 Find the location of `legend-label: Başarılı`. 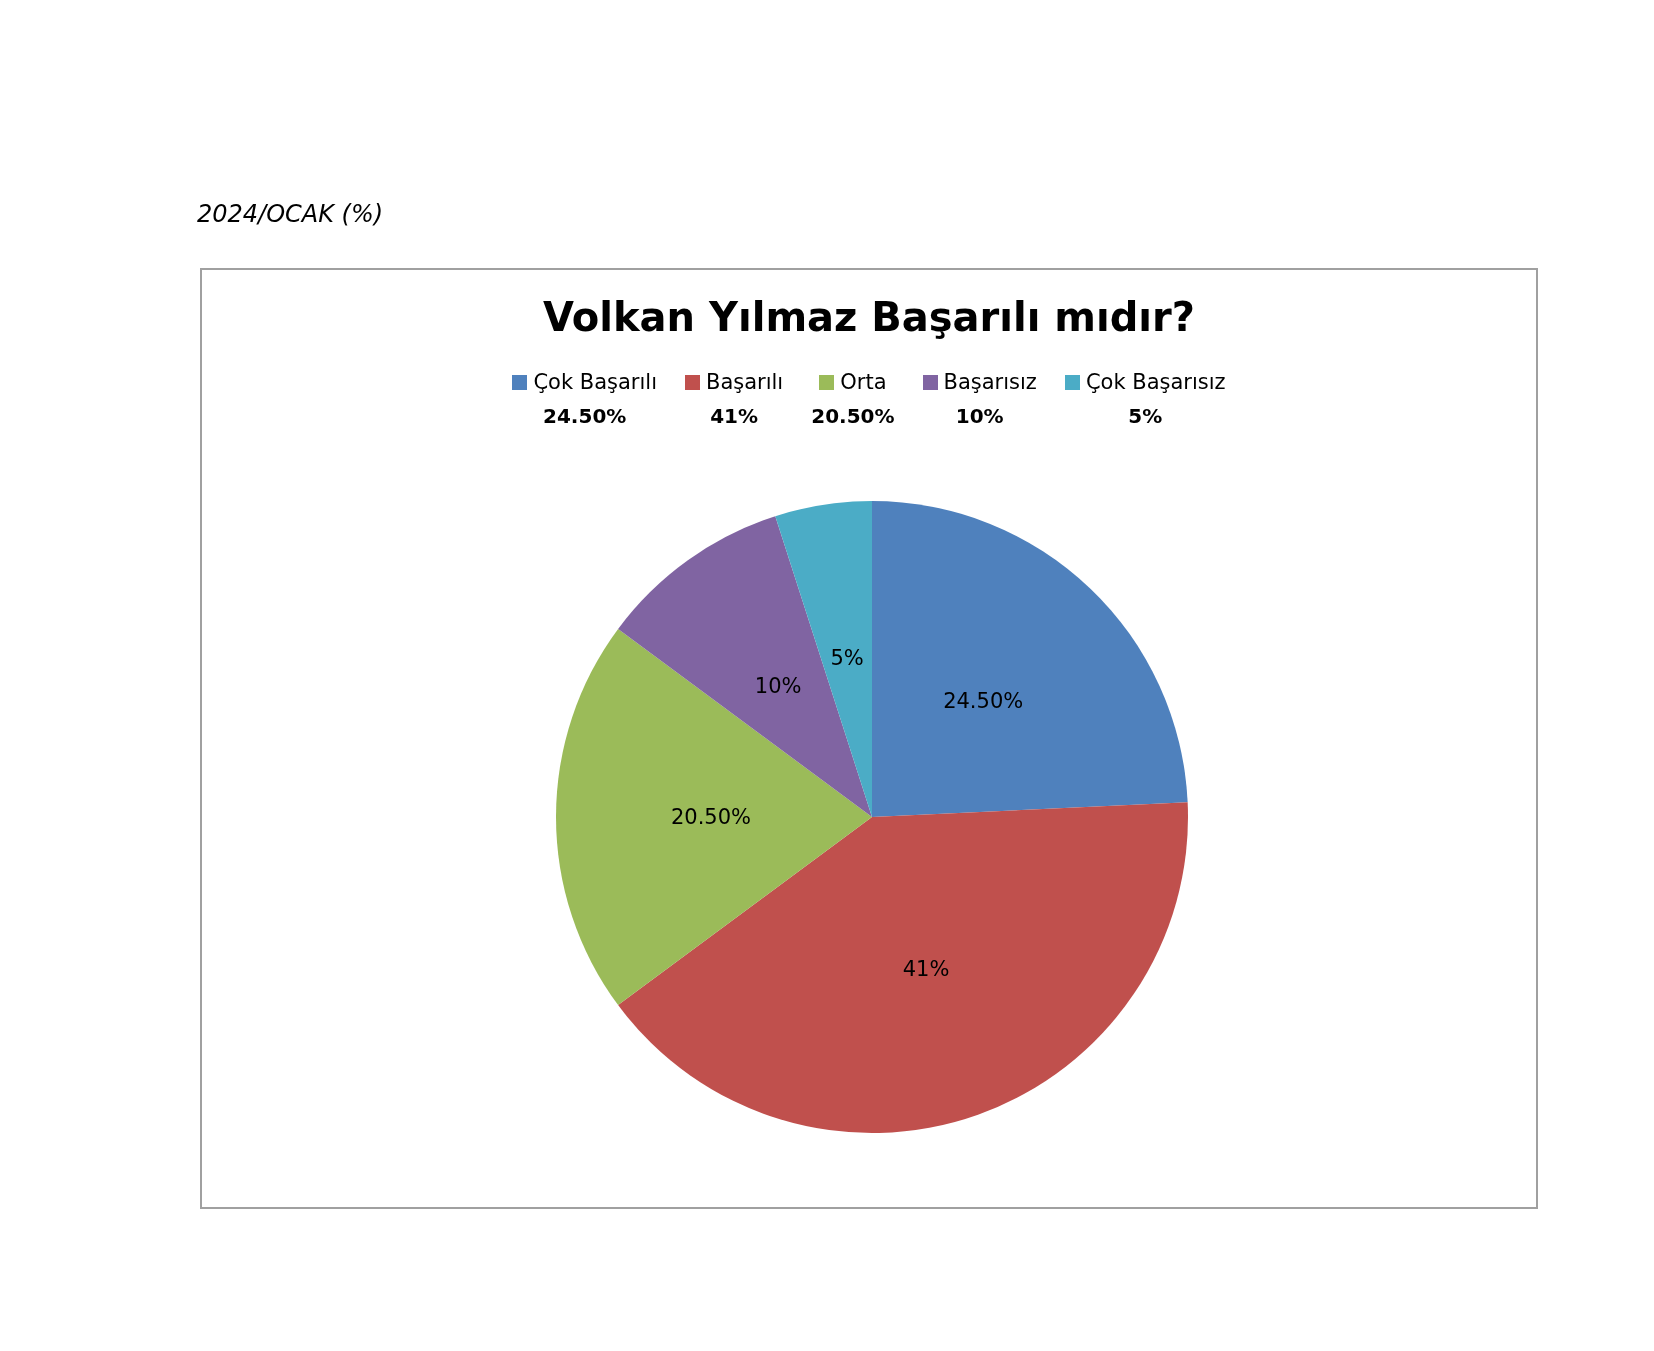

legend-label: Başarılı is located at coordinates (744, 382).